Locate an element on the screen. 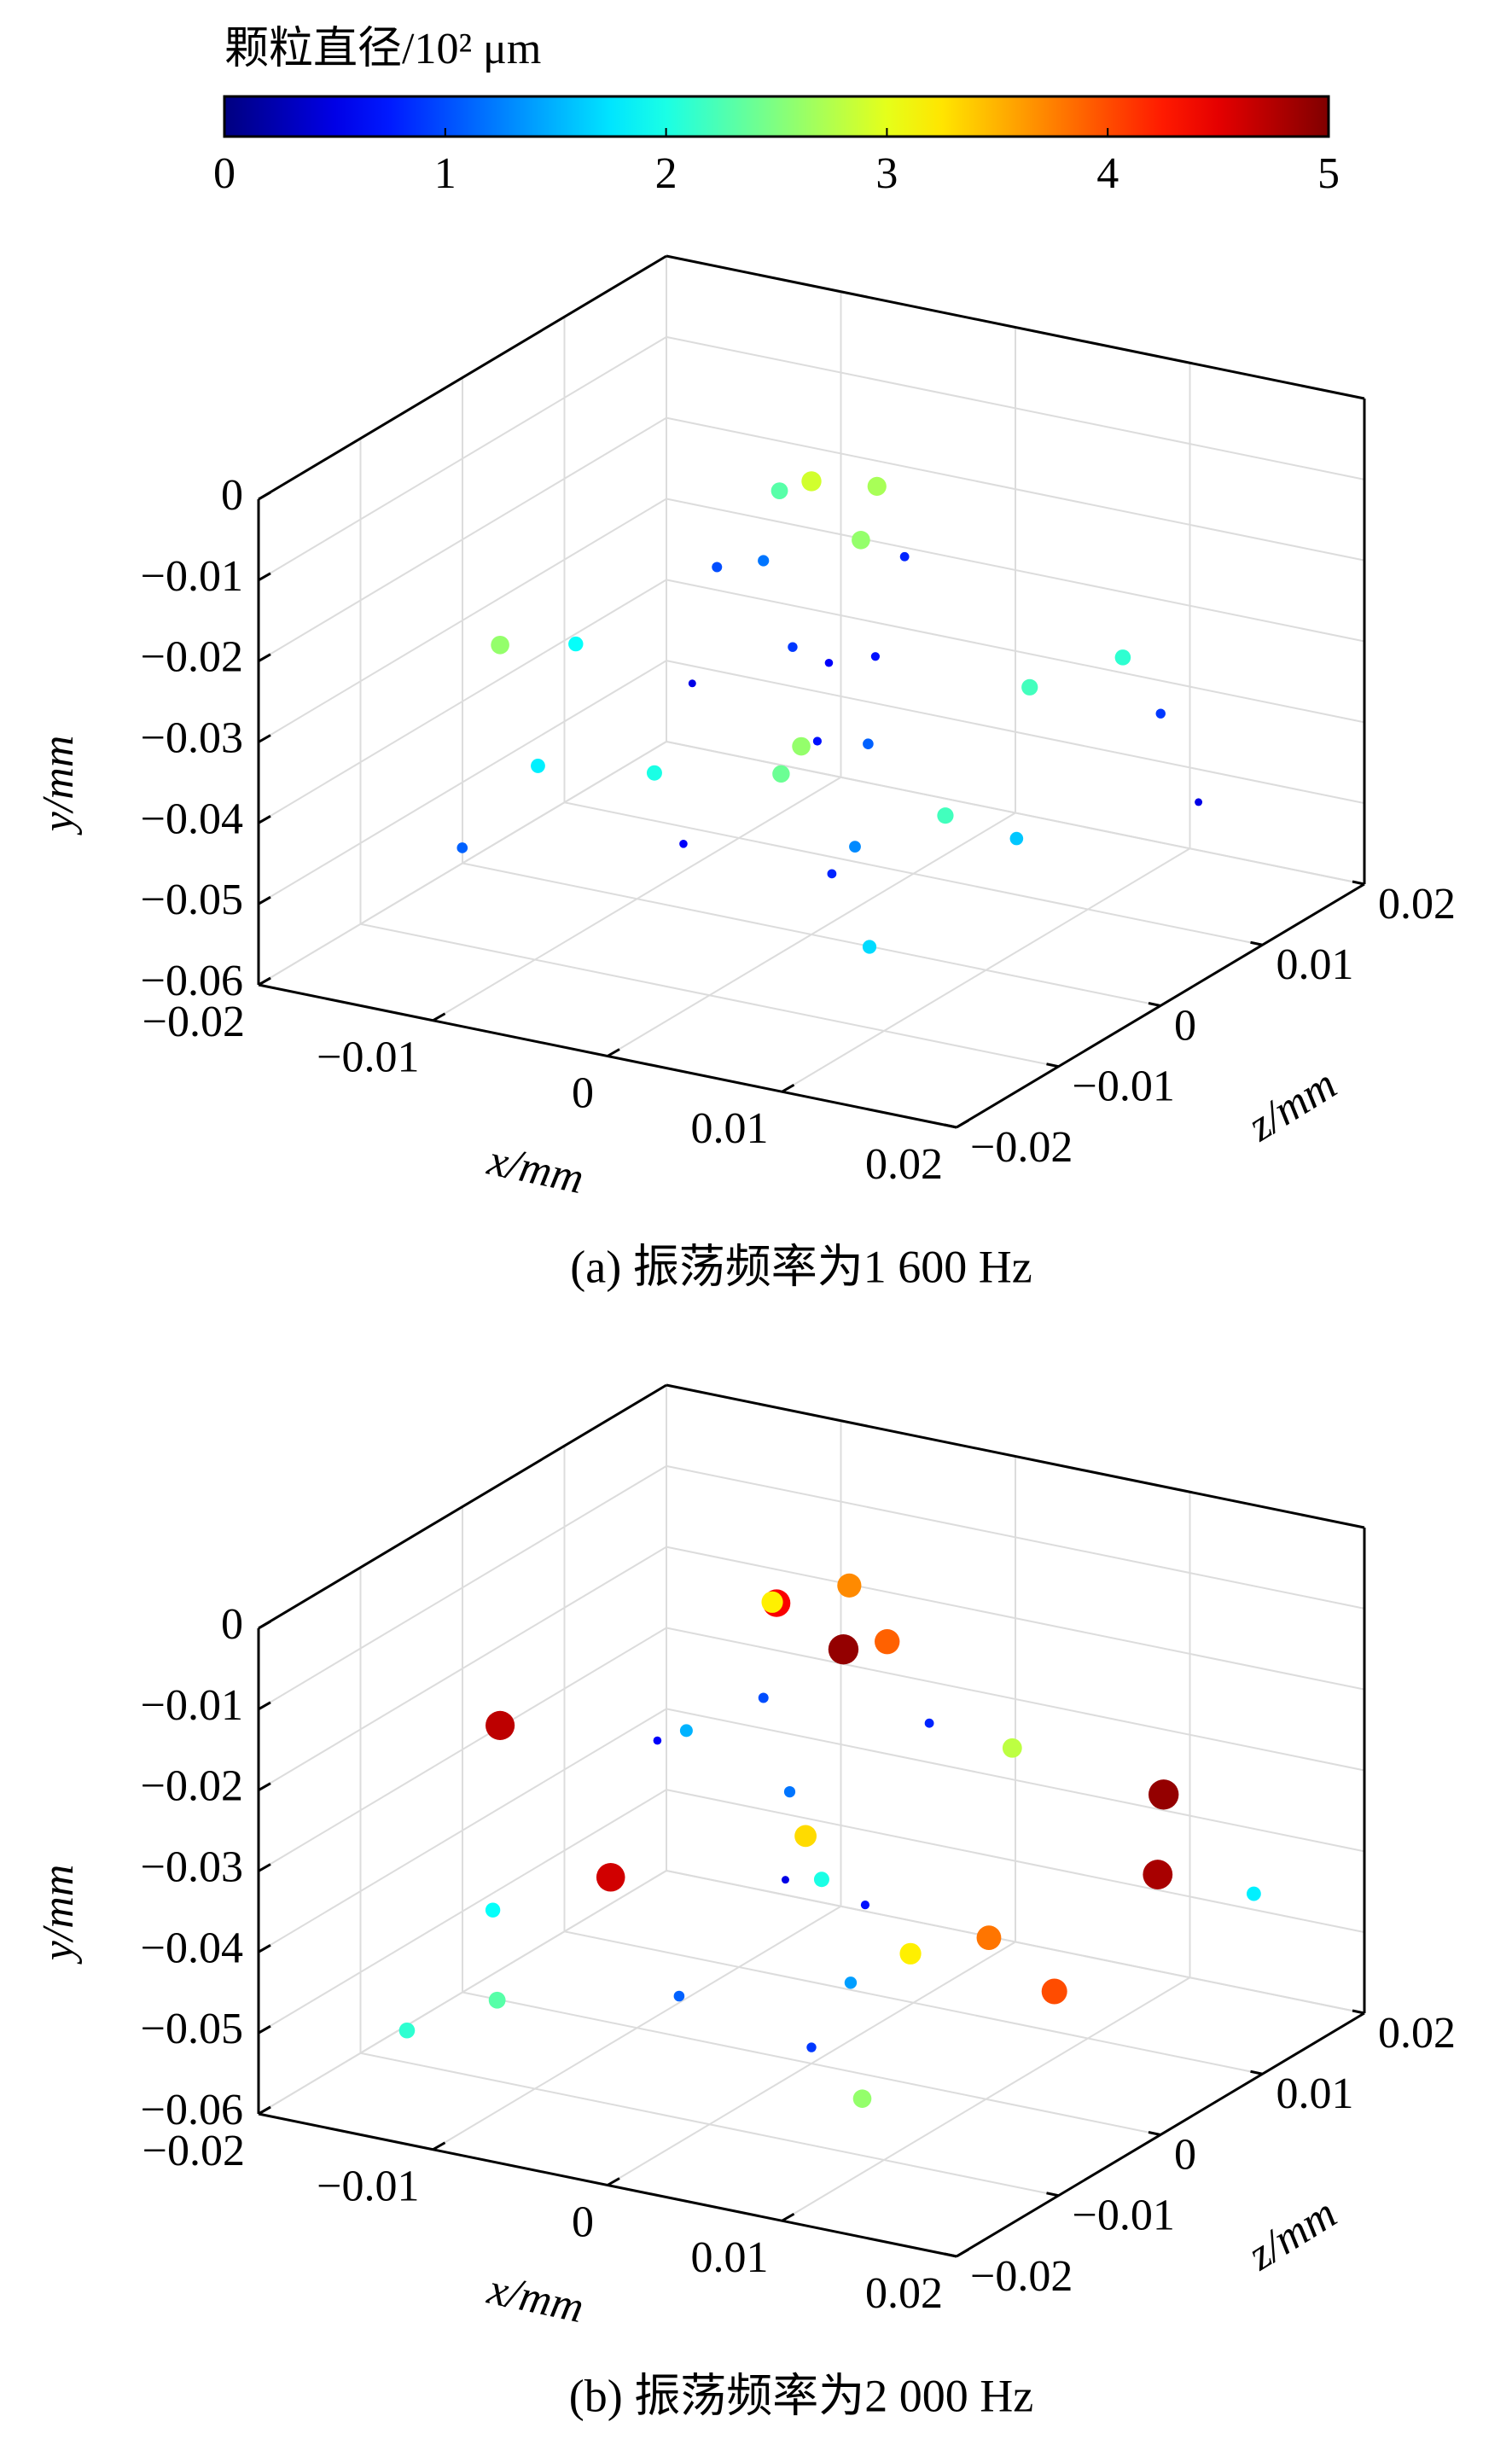 The height and width of the screenshot is (2445, 1512). x-tick-label: −0.01 is located at coordinates (368, 1057).